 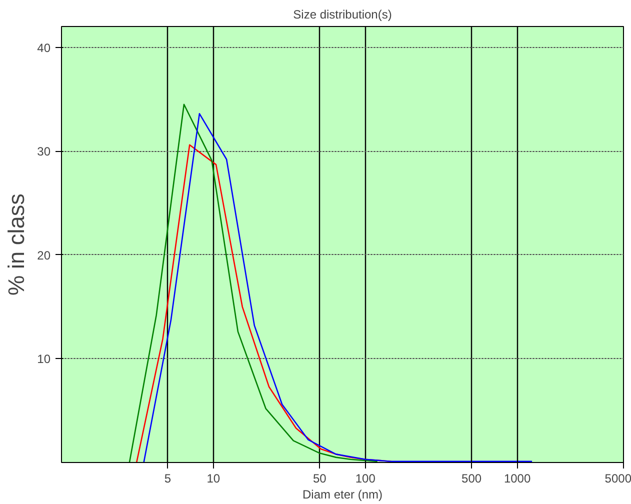 What do you see at coordinates (44, 47) in the screenshot?
I see `y-tick-label: 40` at bounding box center [44, 47].